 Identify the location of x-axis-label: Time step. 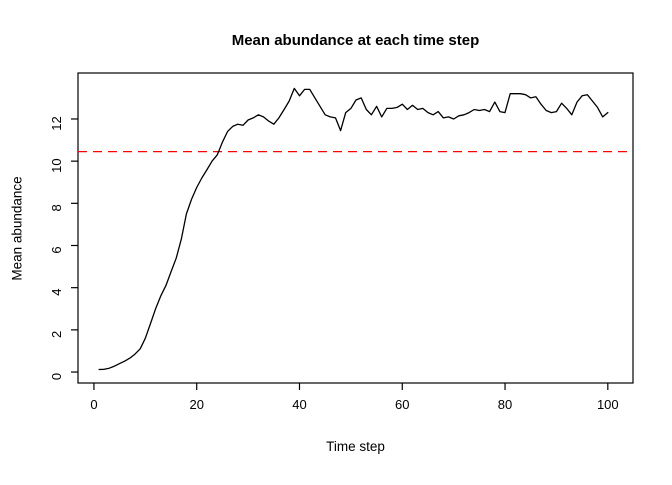
(355, 446).